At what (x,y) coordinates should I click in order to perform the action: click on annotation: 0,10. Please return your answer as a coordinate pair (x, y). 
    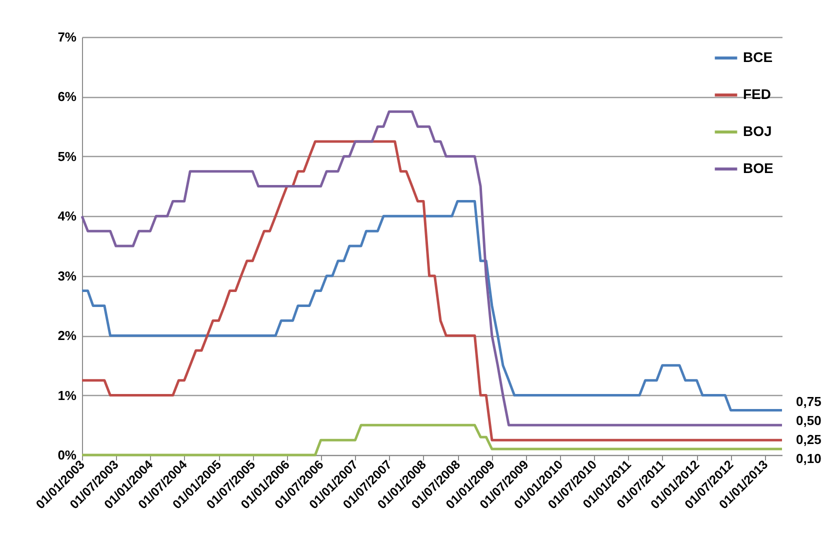
    Looking at the image, I should click on (809, 458).